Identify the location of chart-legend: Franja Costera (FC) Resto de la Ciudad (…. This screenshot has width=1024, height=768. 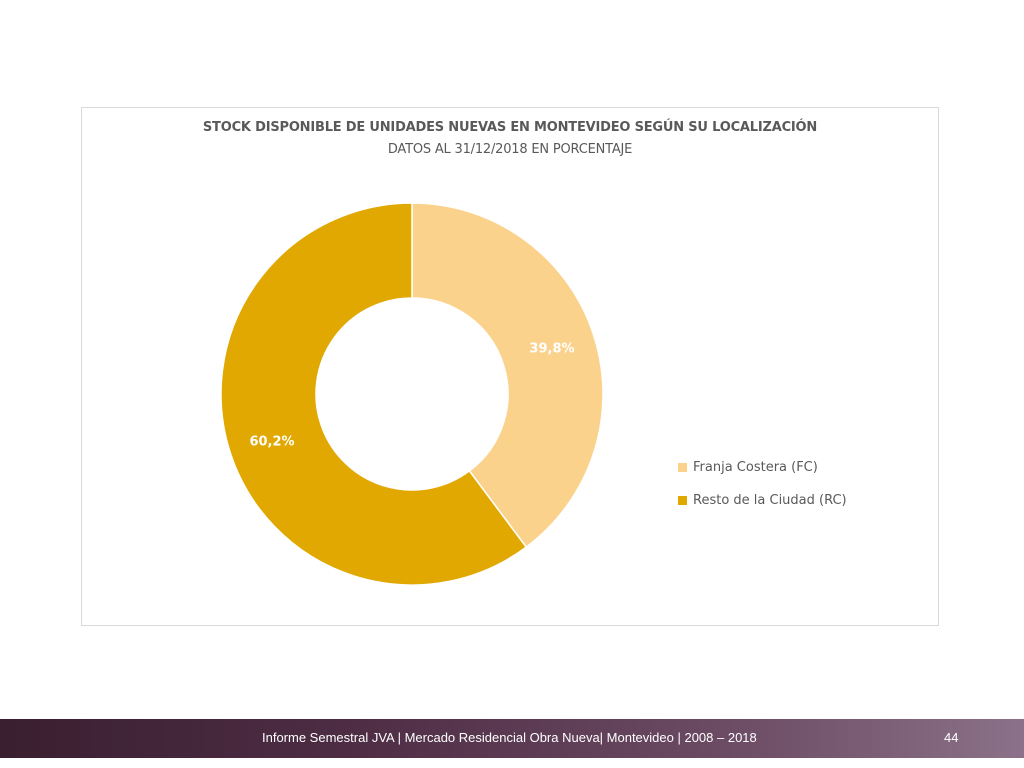
(762, 484).